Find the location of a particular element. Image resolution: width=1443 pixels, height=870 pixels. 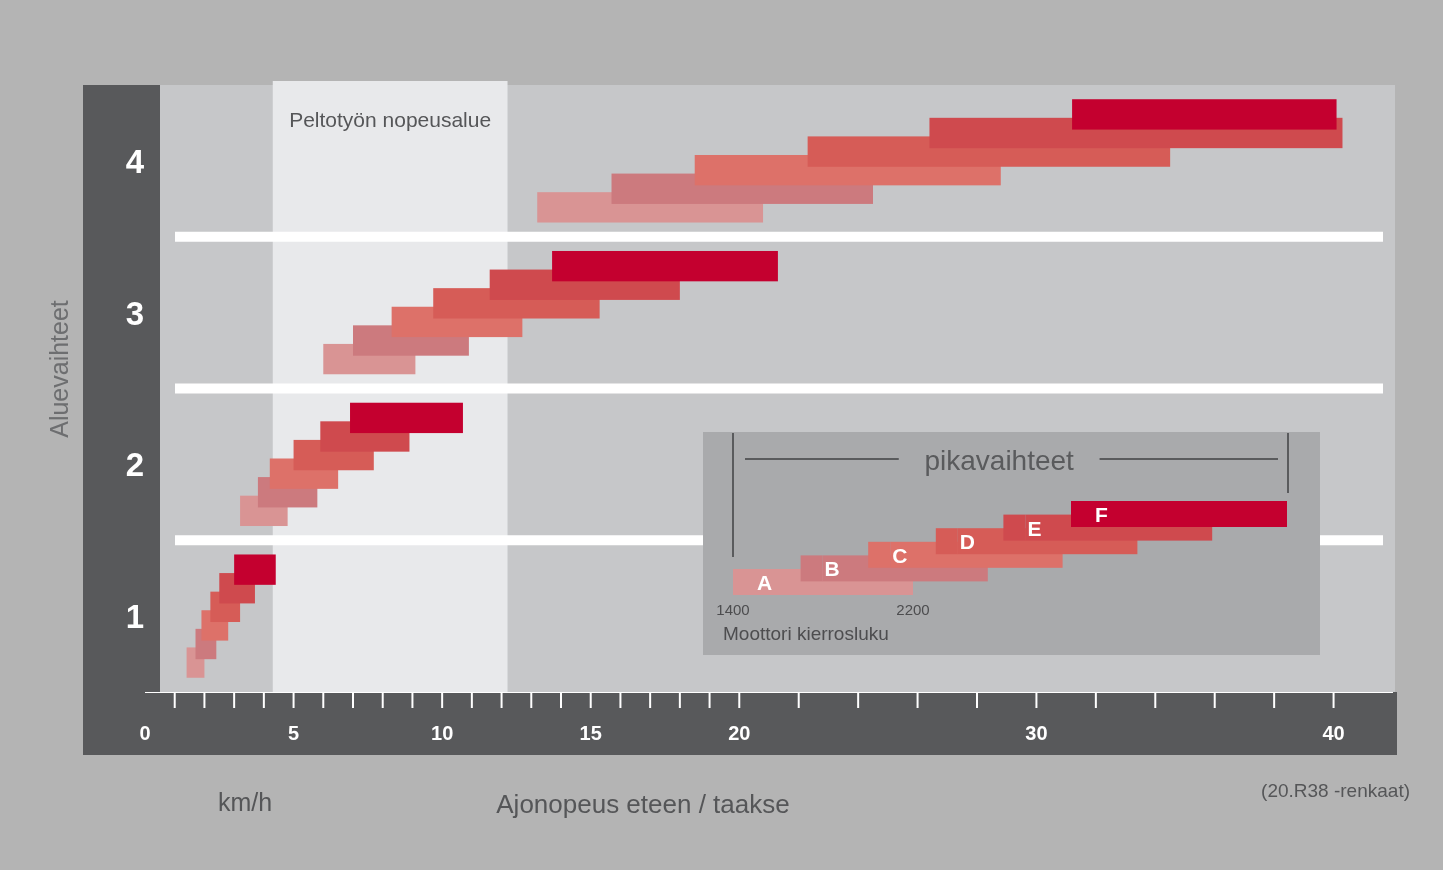

legend-label: F is located at coordinates (1101, 514).